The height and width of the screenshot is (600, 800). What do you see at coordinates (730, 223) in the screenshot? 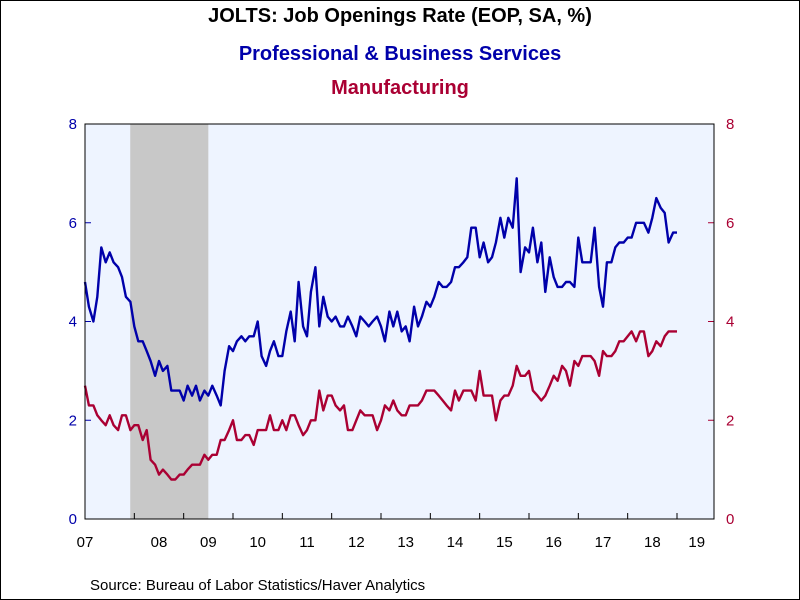
I see `right-y-tick-label: 6` at bounding box center [730, 223].